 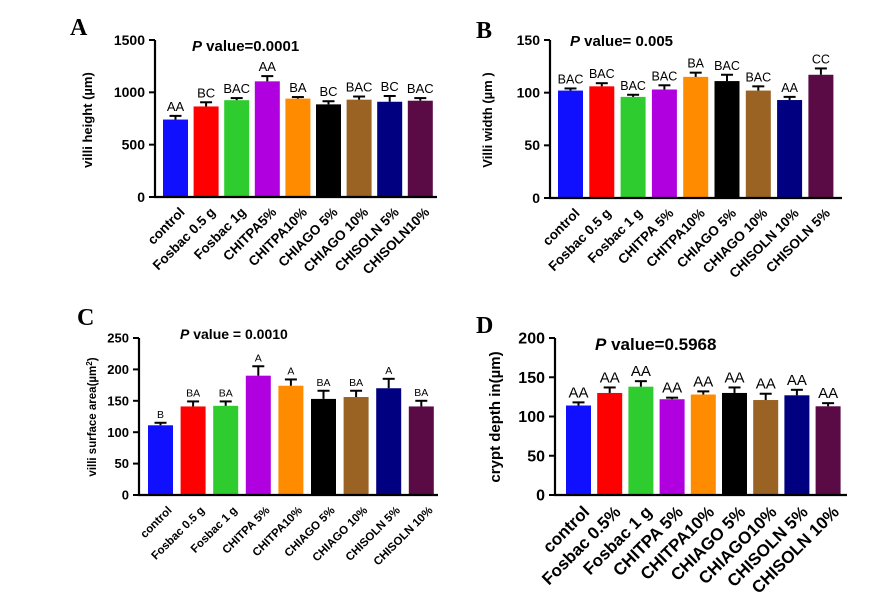 I want to click on significance-letter: CC, so click(x=821, y=59).